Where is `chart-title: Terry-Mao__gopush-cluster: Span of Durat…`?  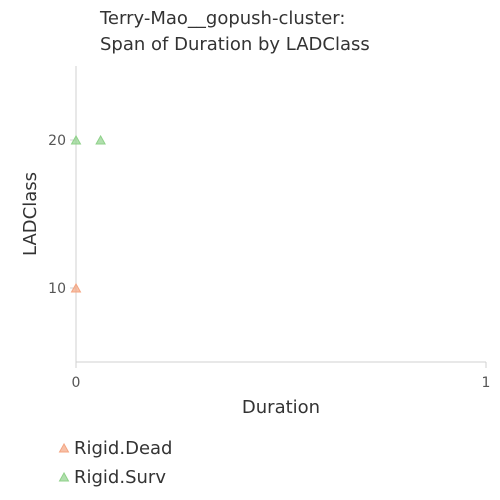
chart-title: Terry-Mao__gopush-cluster: Span of Durat… is located at coordinates (234, 31).